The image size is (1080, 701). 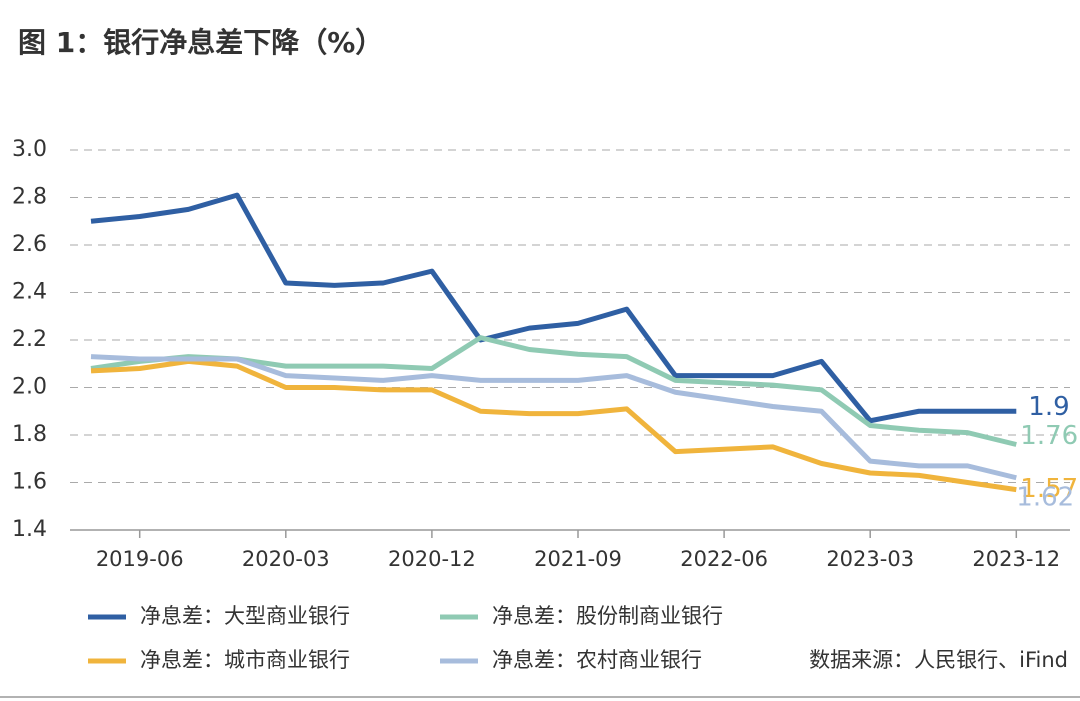 I want to click on x-tick-label: 2022-06, so click(x=724, y=559).